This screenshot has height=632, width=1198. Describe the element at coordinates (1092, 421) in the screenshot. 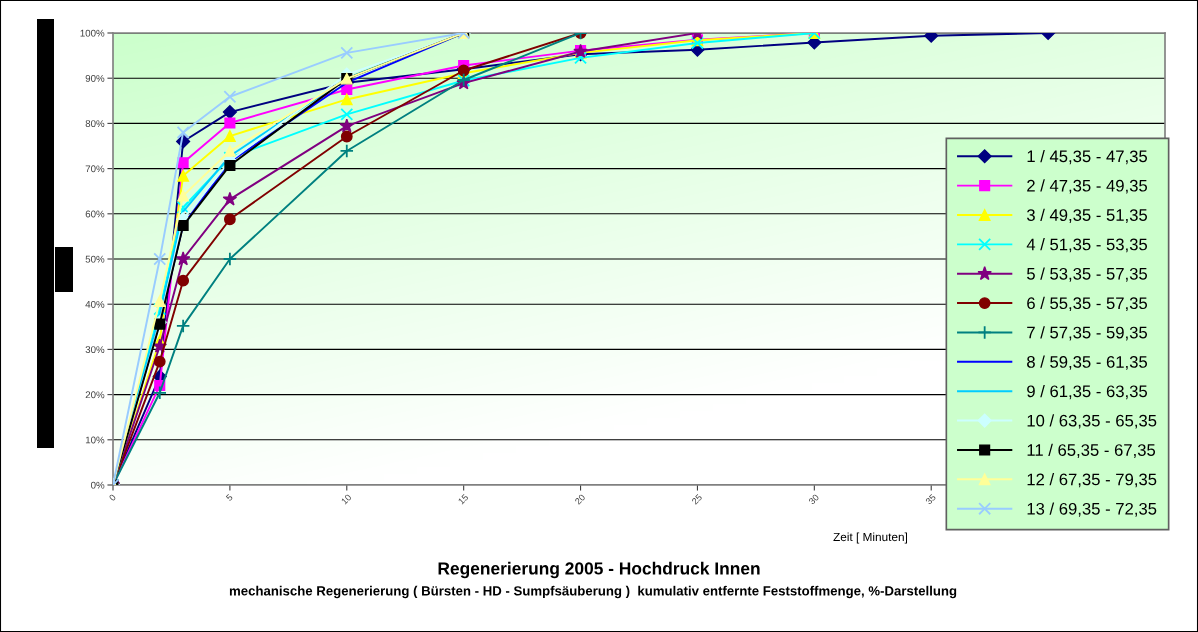

I see `legend-label: 10 / 63,35 - 65,35` at that location.